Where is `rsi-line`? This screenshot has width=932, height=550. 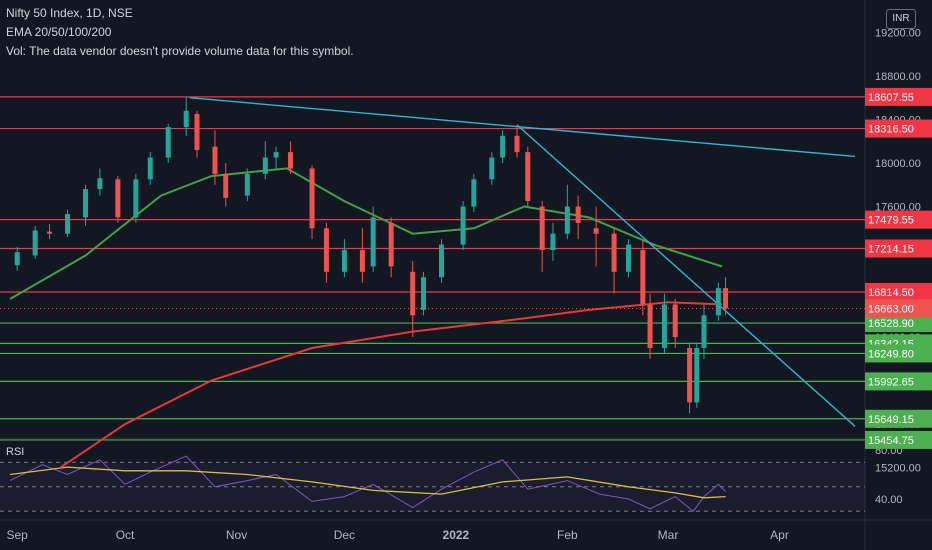
rsi-line is located at coordinates (367, 484).